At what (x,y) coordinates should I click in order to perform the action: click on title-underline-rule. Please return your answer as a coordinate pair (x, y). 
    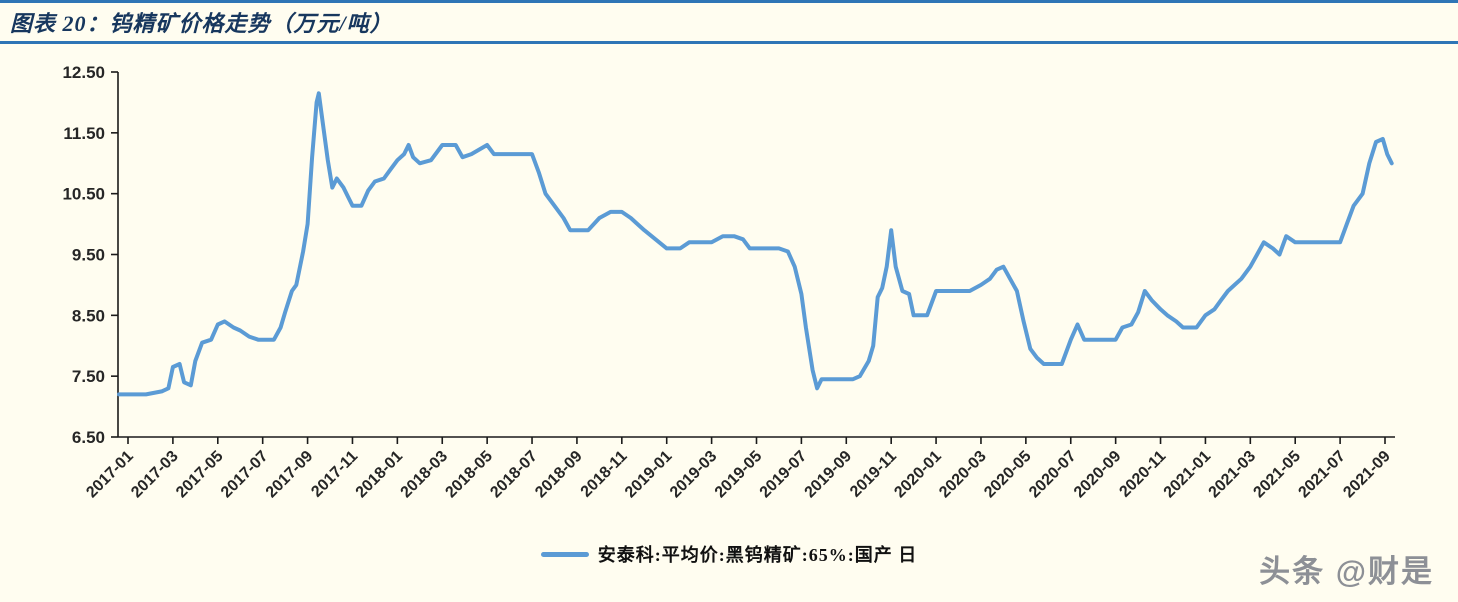
    Looking at the image, I should click on (729, 42).